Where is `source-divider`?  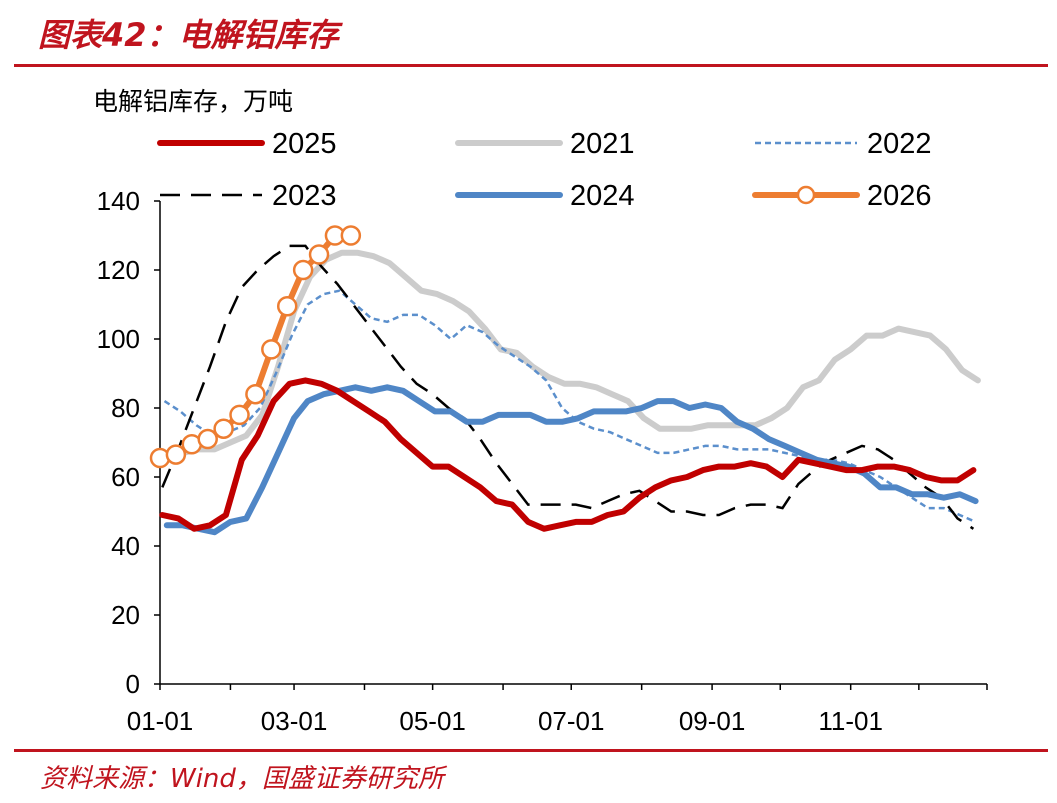 source-divider is located at coordinates (531, 750).